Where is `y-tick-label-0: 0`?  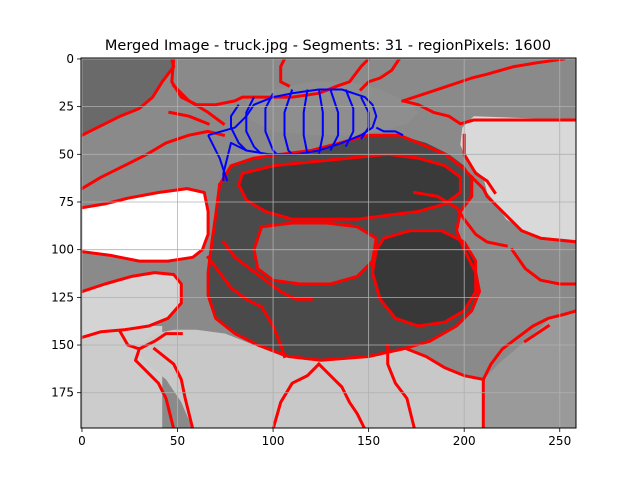 y-tick-label-0: 0 is located at coordinates (70, 59).